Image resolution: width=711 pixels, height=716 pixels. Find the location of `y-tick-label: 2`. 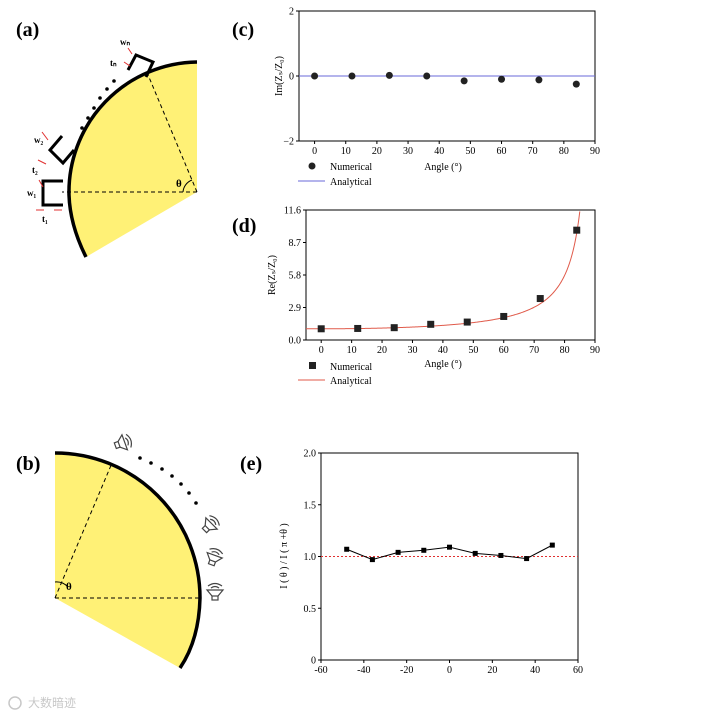

y-tick-label: 2 is located at coordinates (291, 12).